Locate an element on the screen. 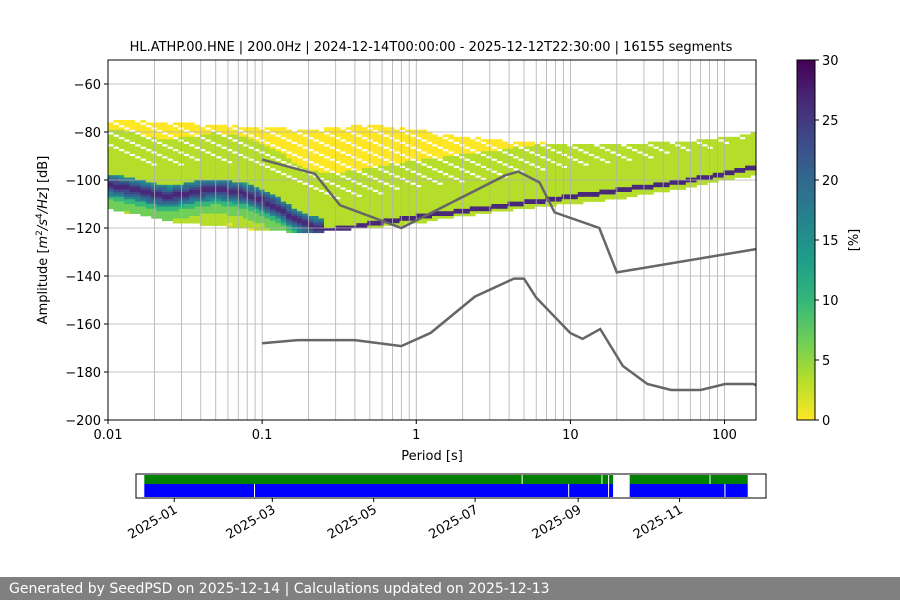  x-tick-label: 0.01 is located at coordinates (108, 435).